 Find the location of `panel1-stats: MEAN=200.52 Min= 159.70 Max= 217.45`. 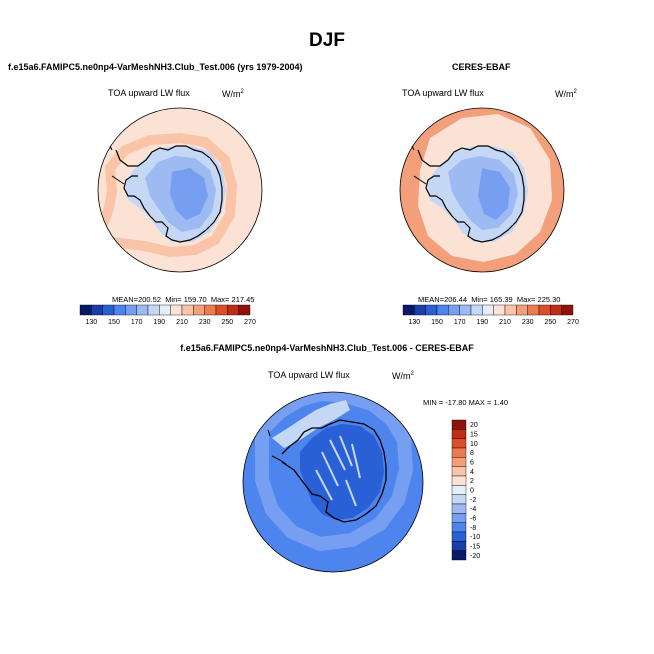

panel1-stats: MEAN=200.52 Min= 159.70 Max= 217.45 is located at coordinates (183, 299).